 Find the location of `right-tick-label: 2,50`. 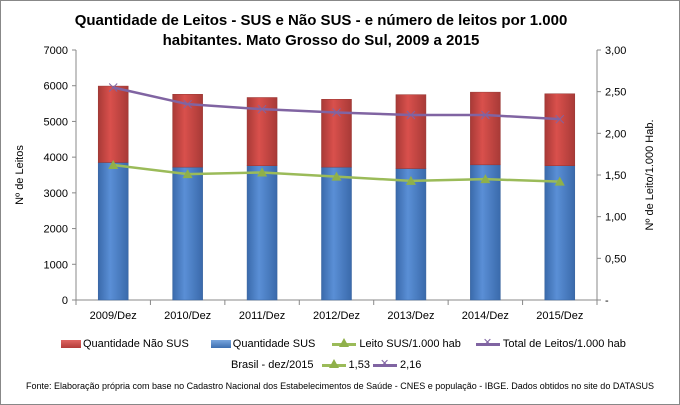

right-tick-label: 2,50 is located at coordinates (615, 93).